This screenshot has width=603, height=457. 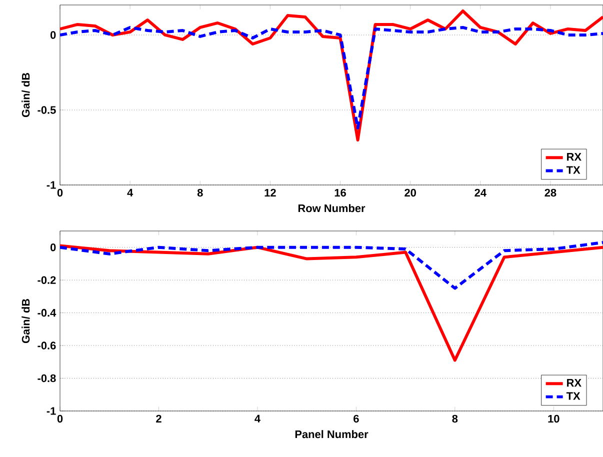 I want to click on y-tick-label: -0.2, so click(x=47, y=280).